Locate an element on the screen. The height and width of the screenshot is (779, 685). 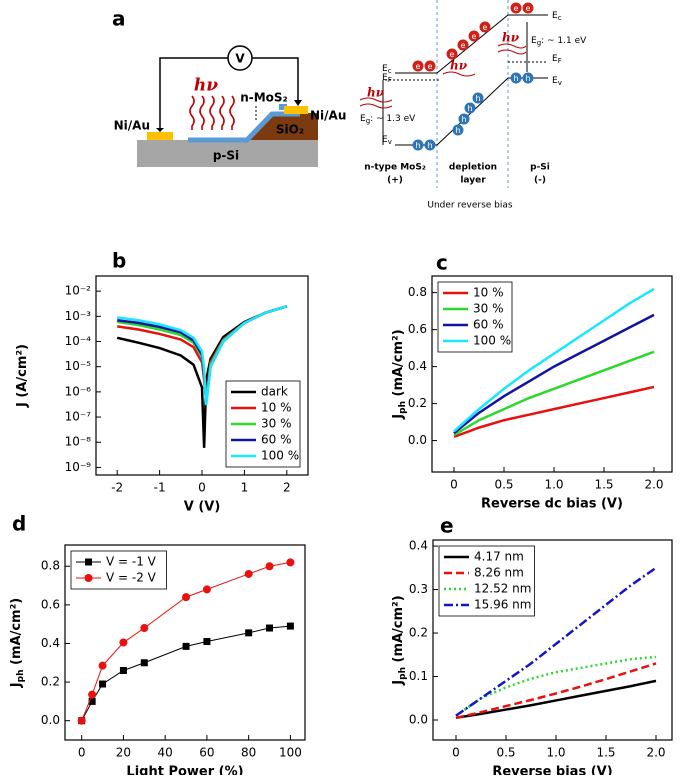
gap-label: Eg: ~ 1.3 eV is located at coordinates (388, 120).